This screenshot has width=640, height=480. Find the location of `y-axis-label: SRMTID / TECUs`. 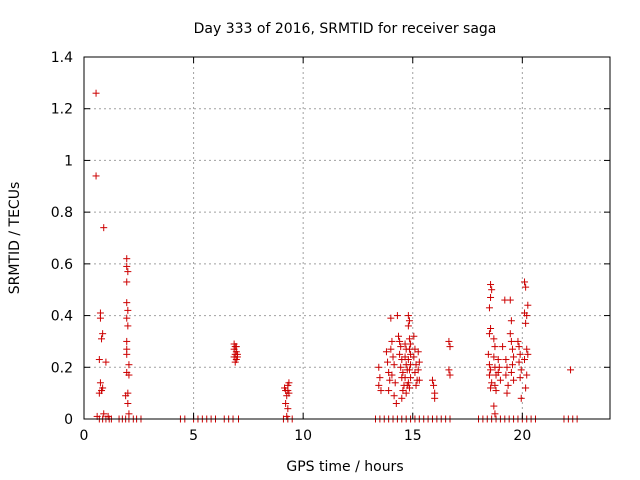

y-axis-label: SRMTID / TECUs is located at coordinates (15, 238).